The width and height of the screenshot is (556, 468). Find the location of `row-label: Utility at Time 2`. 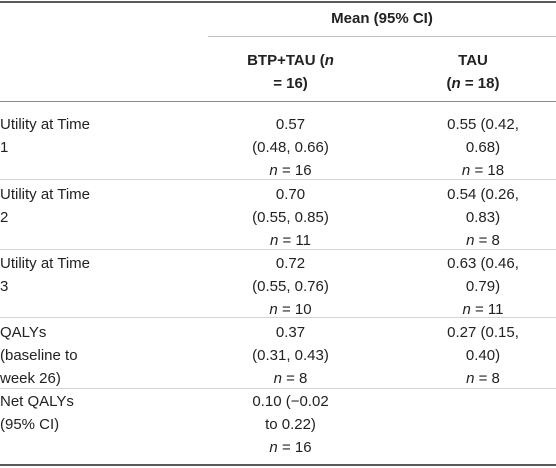

row-label: Utility at Time 2 is located at coordinates (45, 206).